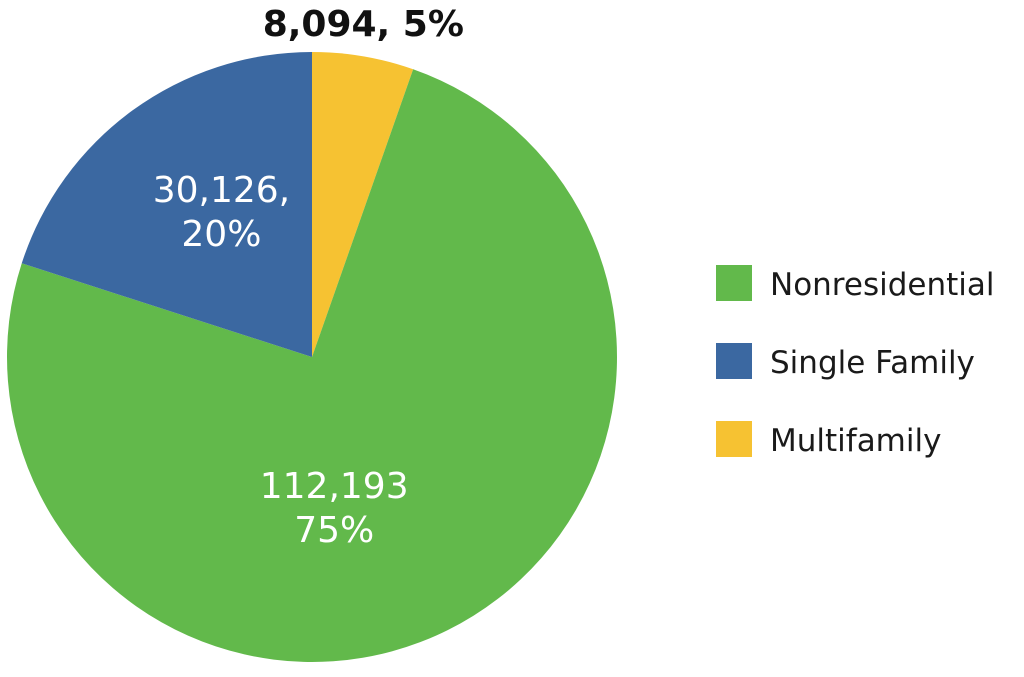 The image size is (1024, 677). What do you see at coordinates (872, 363) in the screenshot?
I see `legend-label-single-family: Single Family` at bounding box center [872, 363].